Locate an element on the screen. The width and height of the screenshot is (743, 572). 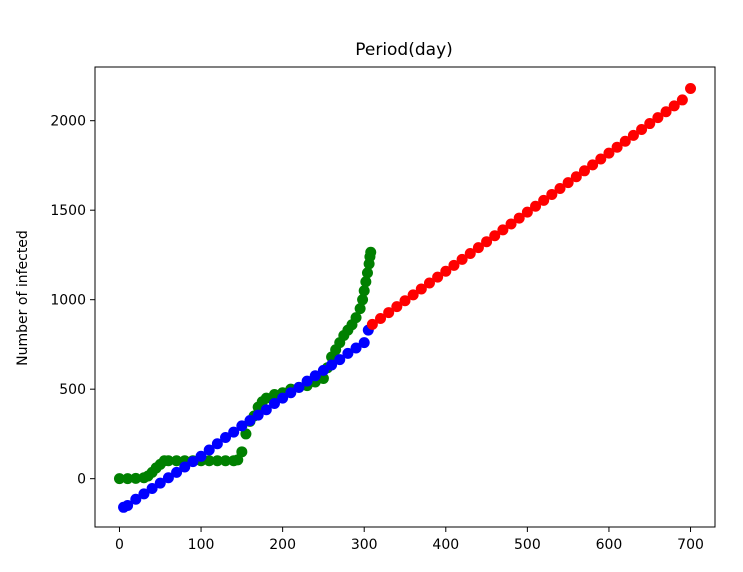
x-tick-label: 400 is located at coordinates (445, 545).